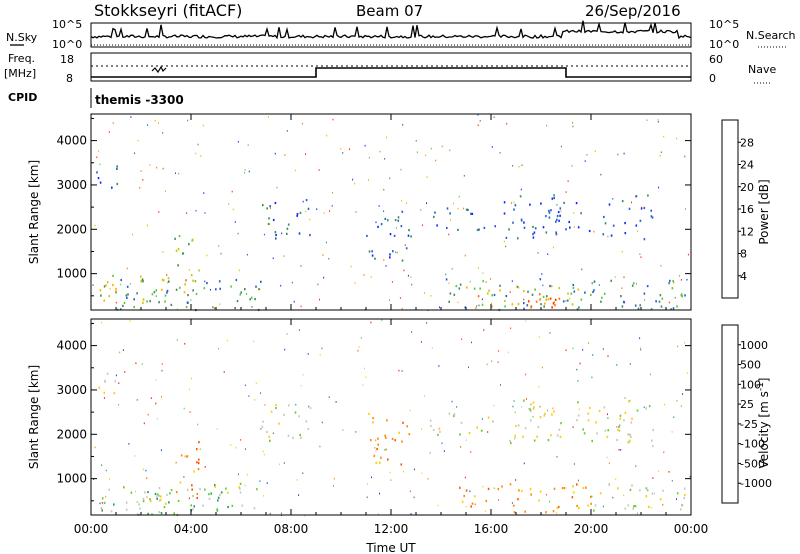 This screenshot has height=554, width=800. What do you see at coordinates (761, 386) in the screenshot?
I see `velocity-colorbar-label-sup: -1` at bounding box center [761, 386].